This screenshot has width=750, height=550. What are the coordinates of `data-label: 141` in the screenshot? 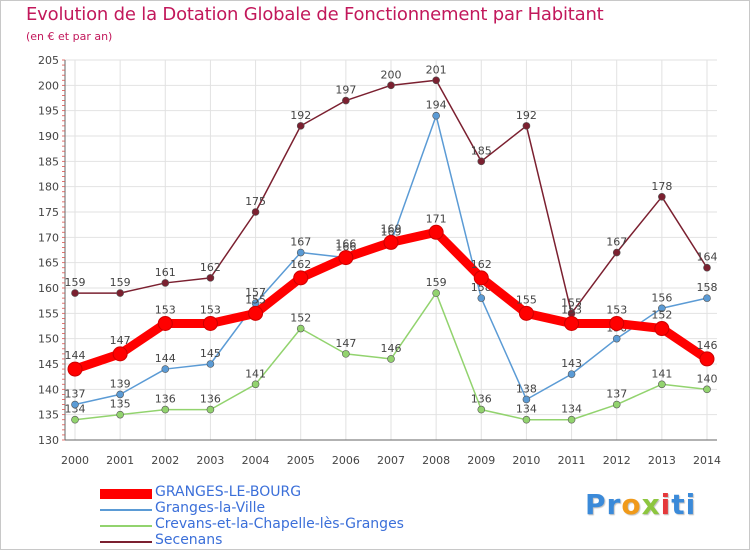 It's located at (661, 373).